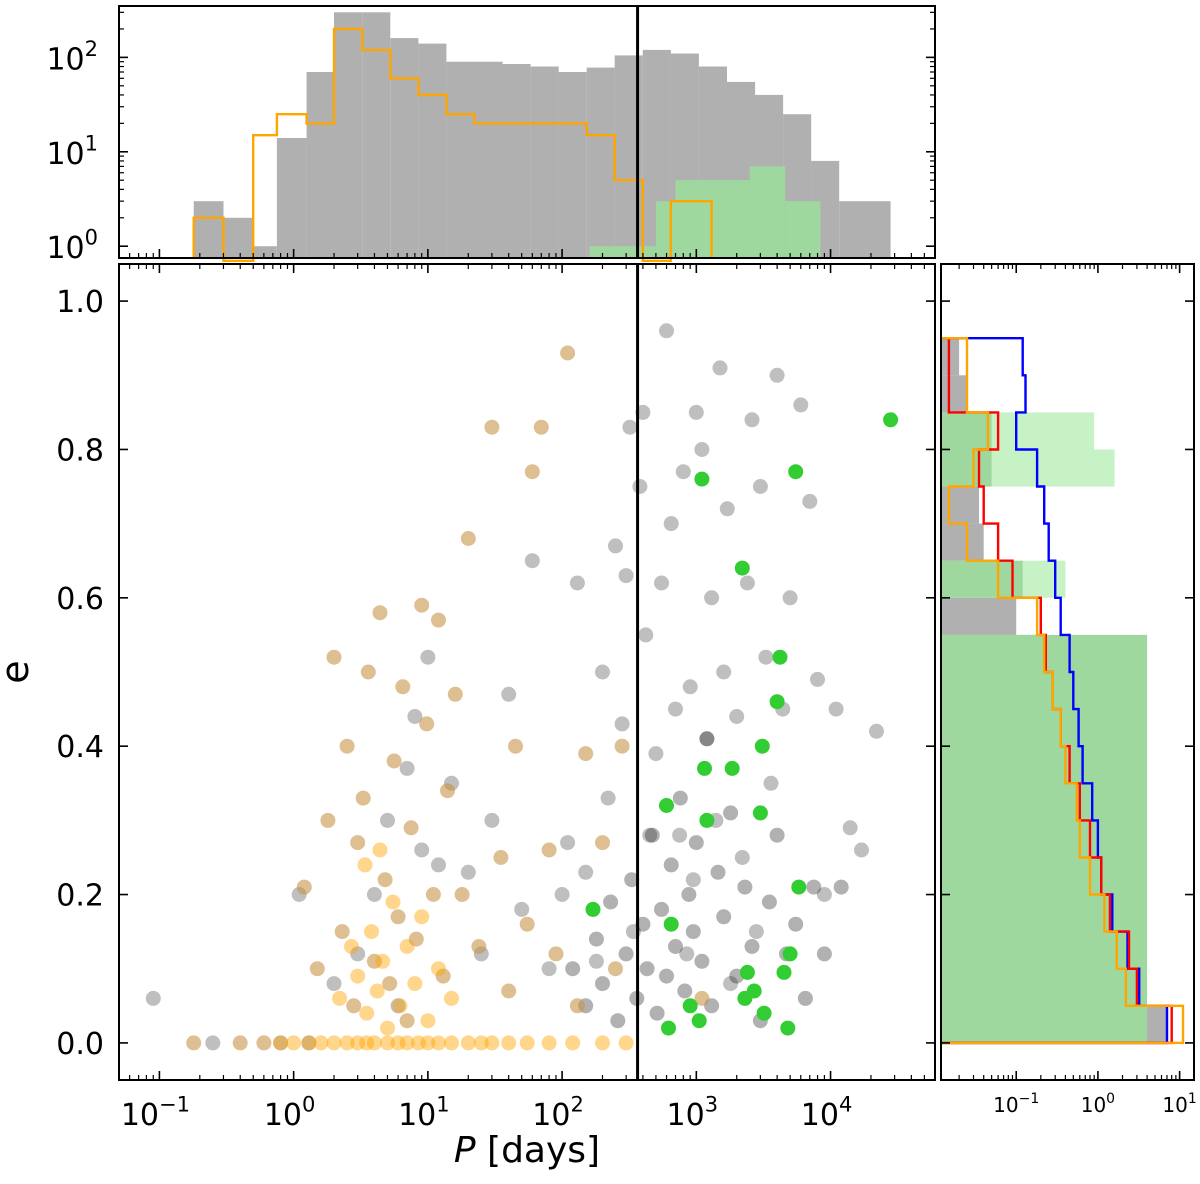  What do you see at coordinates (1179, 1104) in the screenshot?
I see `right-x-tick-label: 101` at bounding box center [1179, 1104].